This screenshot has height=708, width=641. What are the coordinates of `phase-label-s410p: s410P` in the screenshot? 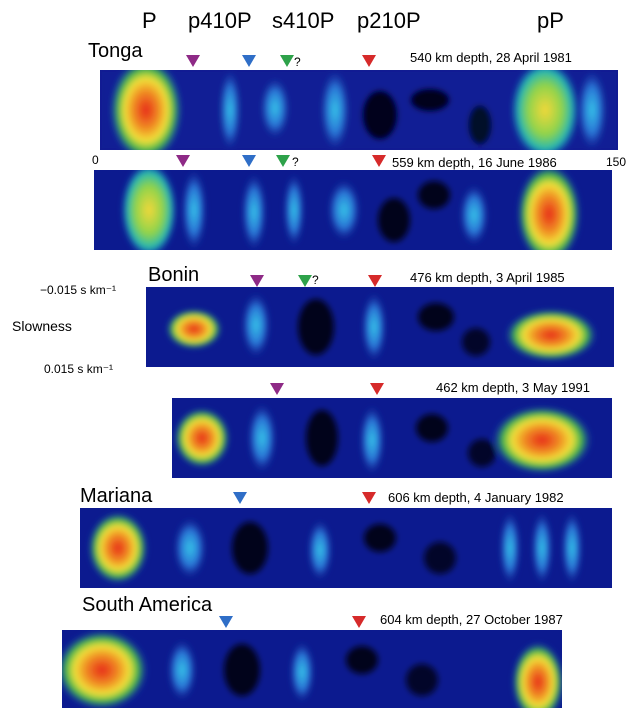 It's located at (303, 20).